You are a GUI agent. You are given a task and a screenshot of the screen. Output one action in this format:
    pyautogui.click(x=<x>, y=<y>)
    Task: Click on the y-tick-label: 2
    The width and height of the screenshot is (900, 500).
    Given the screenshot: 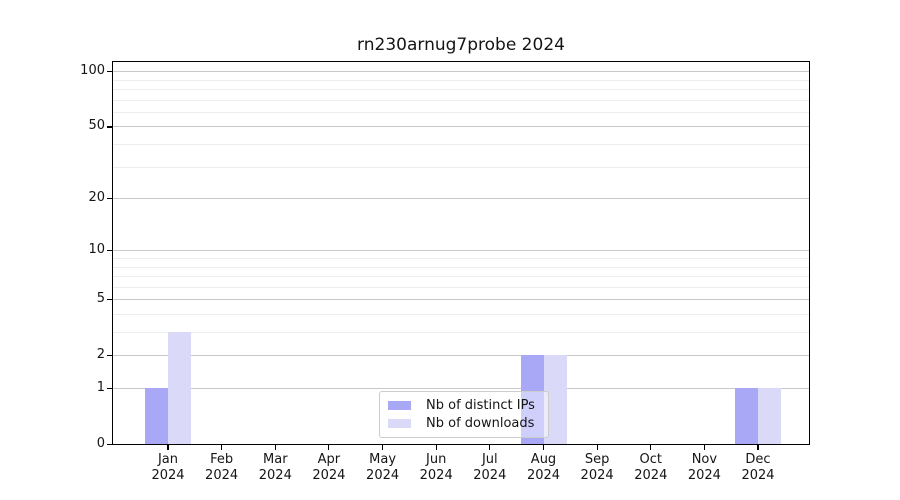 What is the action you would take?
    pyautogui.click(x=100, y=355)
    